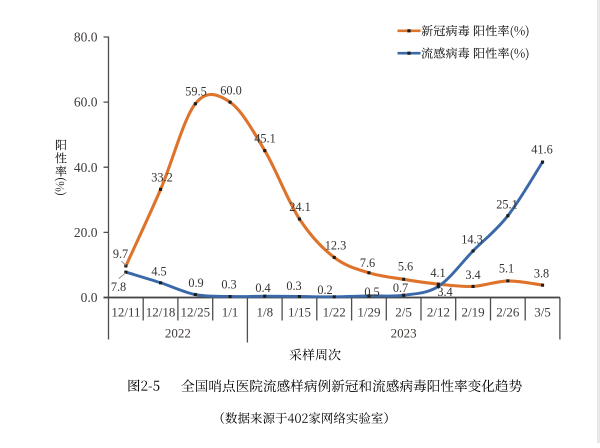  I want to click on svg-text: 25.1, so click(507, 204).